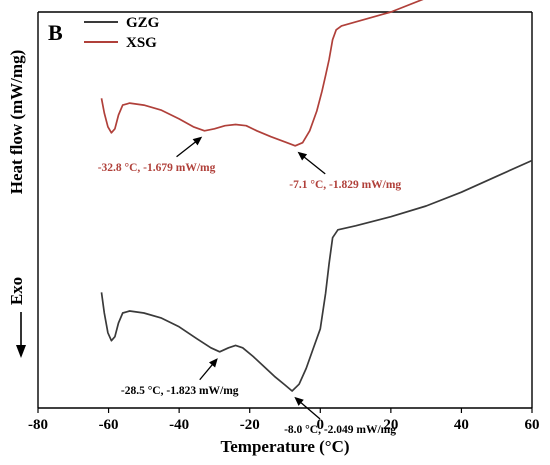 The height and width of the screenshot is (465, 550). I want to click on legend-label-xsg: XSG, so click(141, 43).